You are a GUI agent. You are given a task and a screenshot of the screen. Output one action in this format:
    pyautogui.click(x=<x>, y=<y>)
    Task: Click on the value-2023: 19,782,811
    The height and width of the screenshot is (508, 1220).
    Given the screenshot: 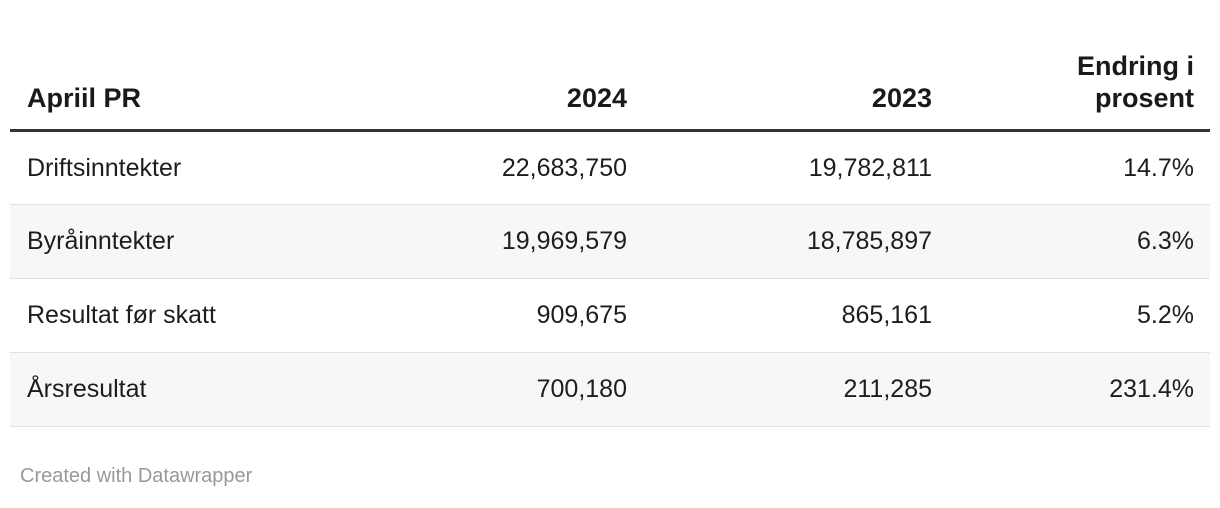 What is the action you would take?
    pyautogui.click(x=795, y=167)
    